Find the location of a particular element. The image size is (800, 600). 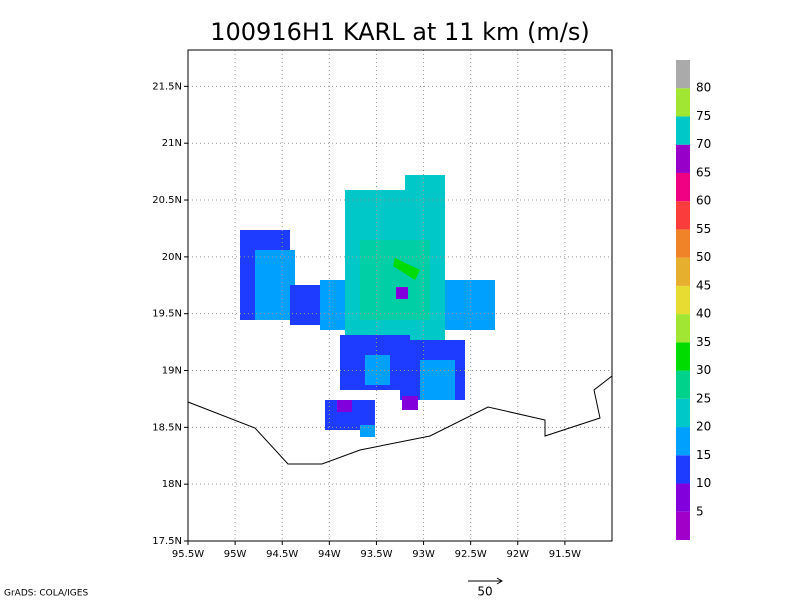

y-tick-label: 17.5N is located at coordinates (167, 541).